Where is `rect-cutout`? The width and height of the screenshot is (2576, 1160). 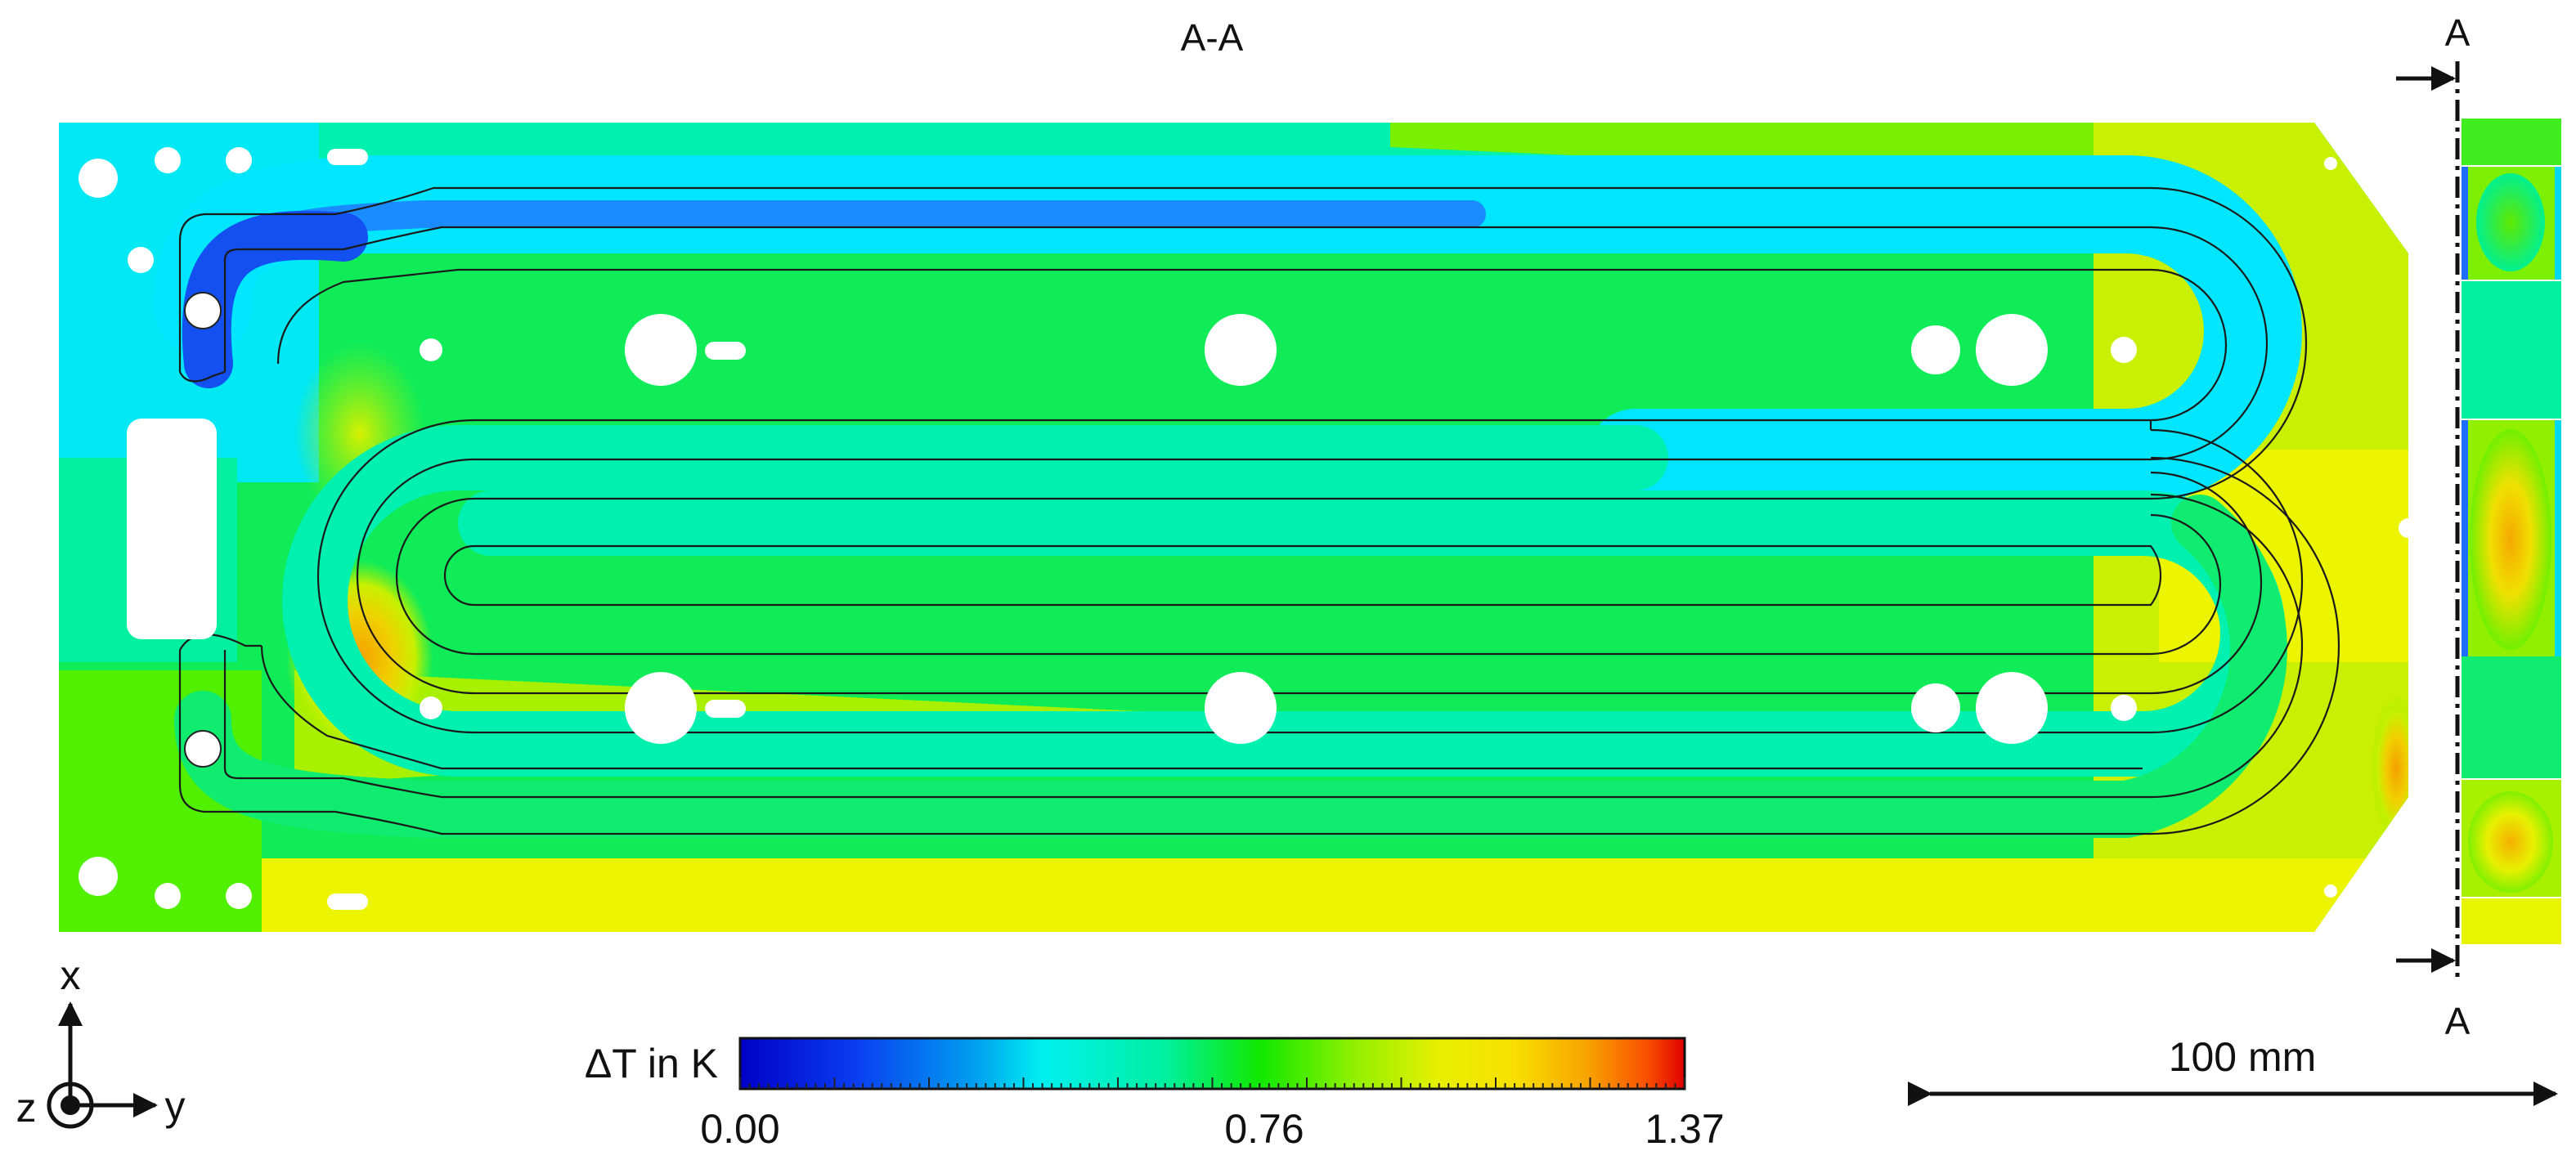 rect-cutout is located at coordinates (172, 529).